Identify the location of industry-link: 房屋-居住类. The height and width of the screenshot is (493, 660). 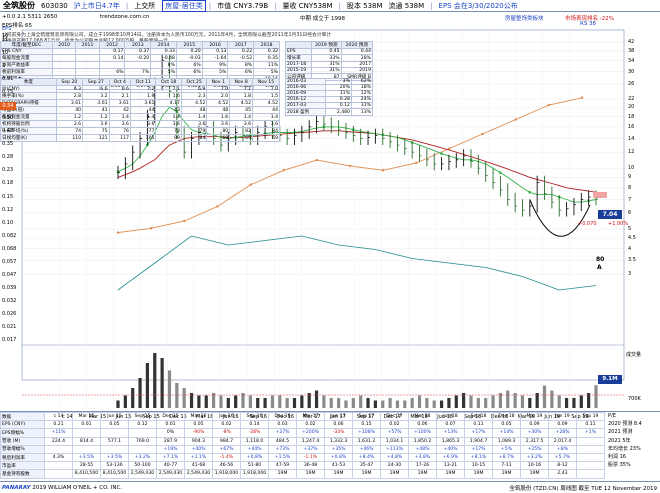
(184, 6).